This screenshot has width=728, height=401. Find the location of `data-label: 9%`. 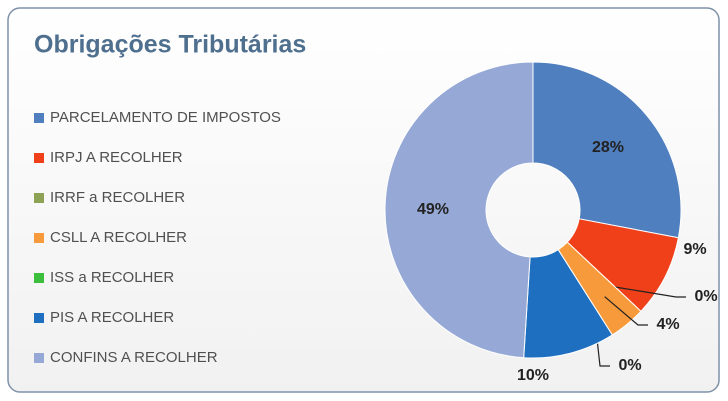

data-label: 9% is located at coordinates (694, 249).